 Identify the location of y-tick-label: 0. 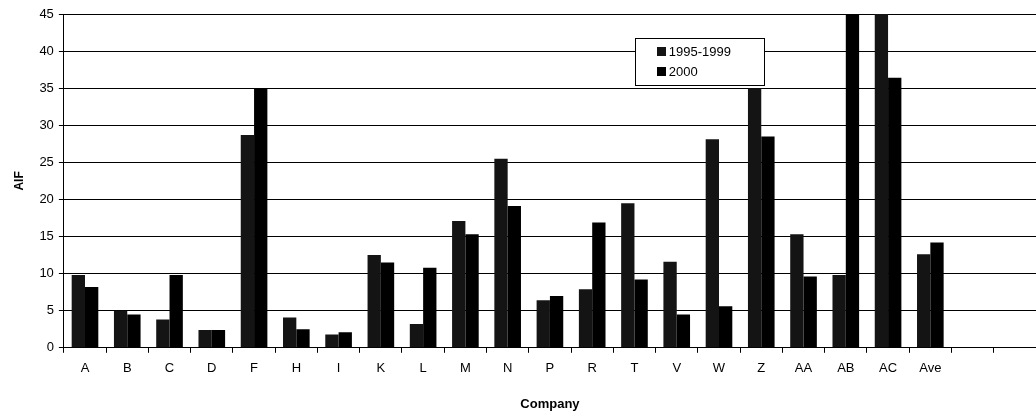
(50, 347).